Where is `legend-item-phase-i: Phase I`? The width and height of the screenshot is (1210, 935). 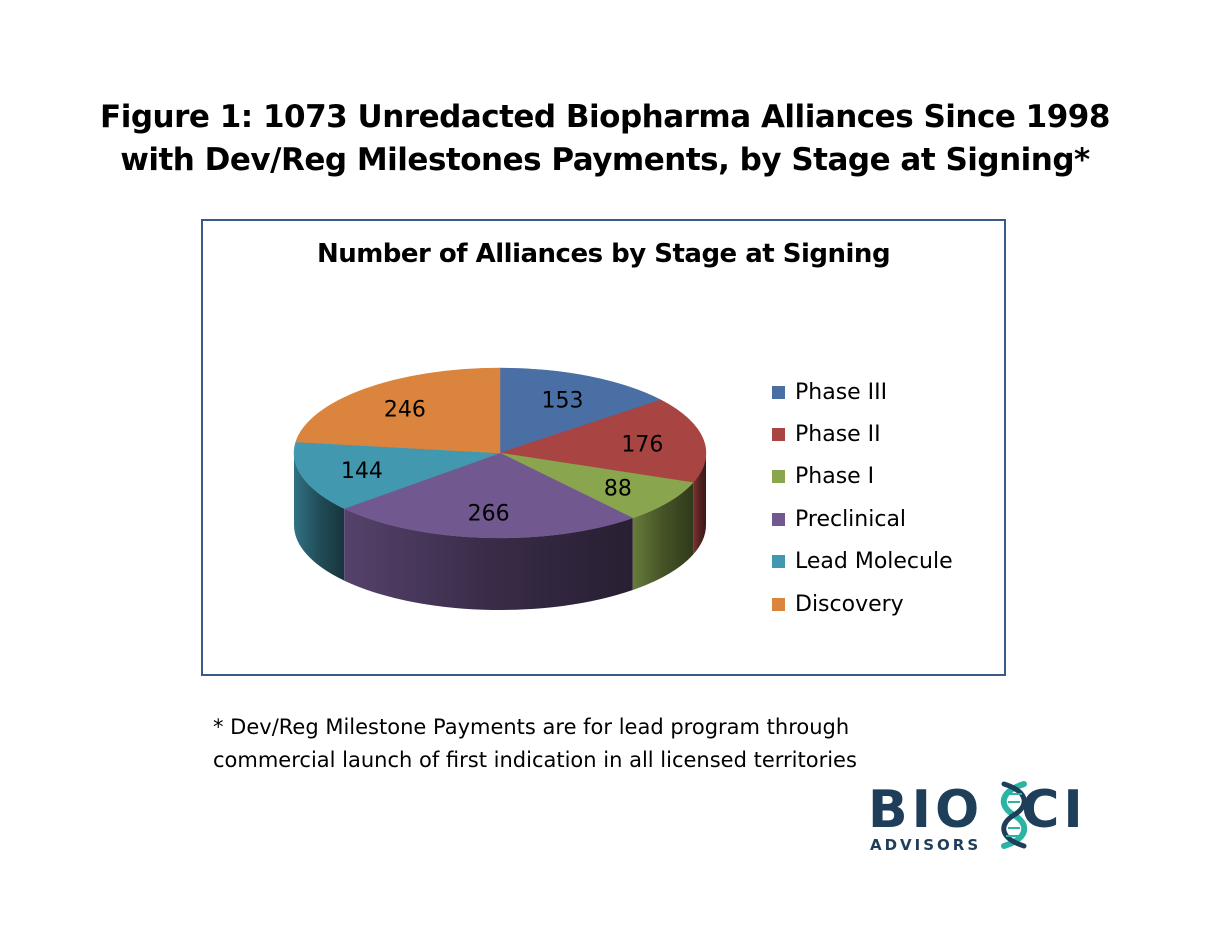 legend-item-phase-i: Phase I is located at coordinates (862, 477).